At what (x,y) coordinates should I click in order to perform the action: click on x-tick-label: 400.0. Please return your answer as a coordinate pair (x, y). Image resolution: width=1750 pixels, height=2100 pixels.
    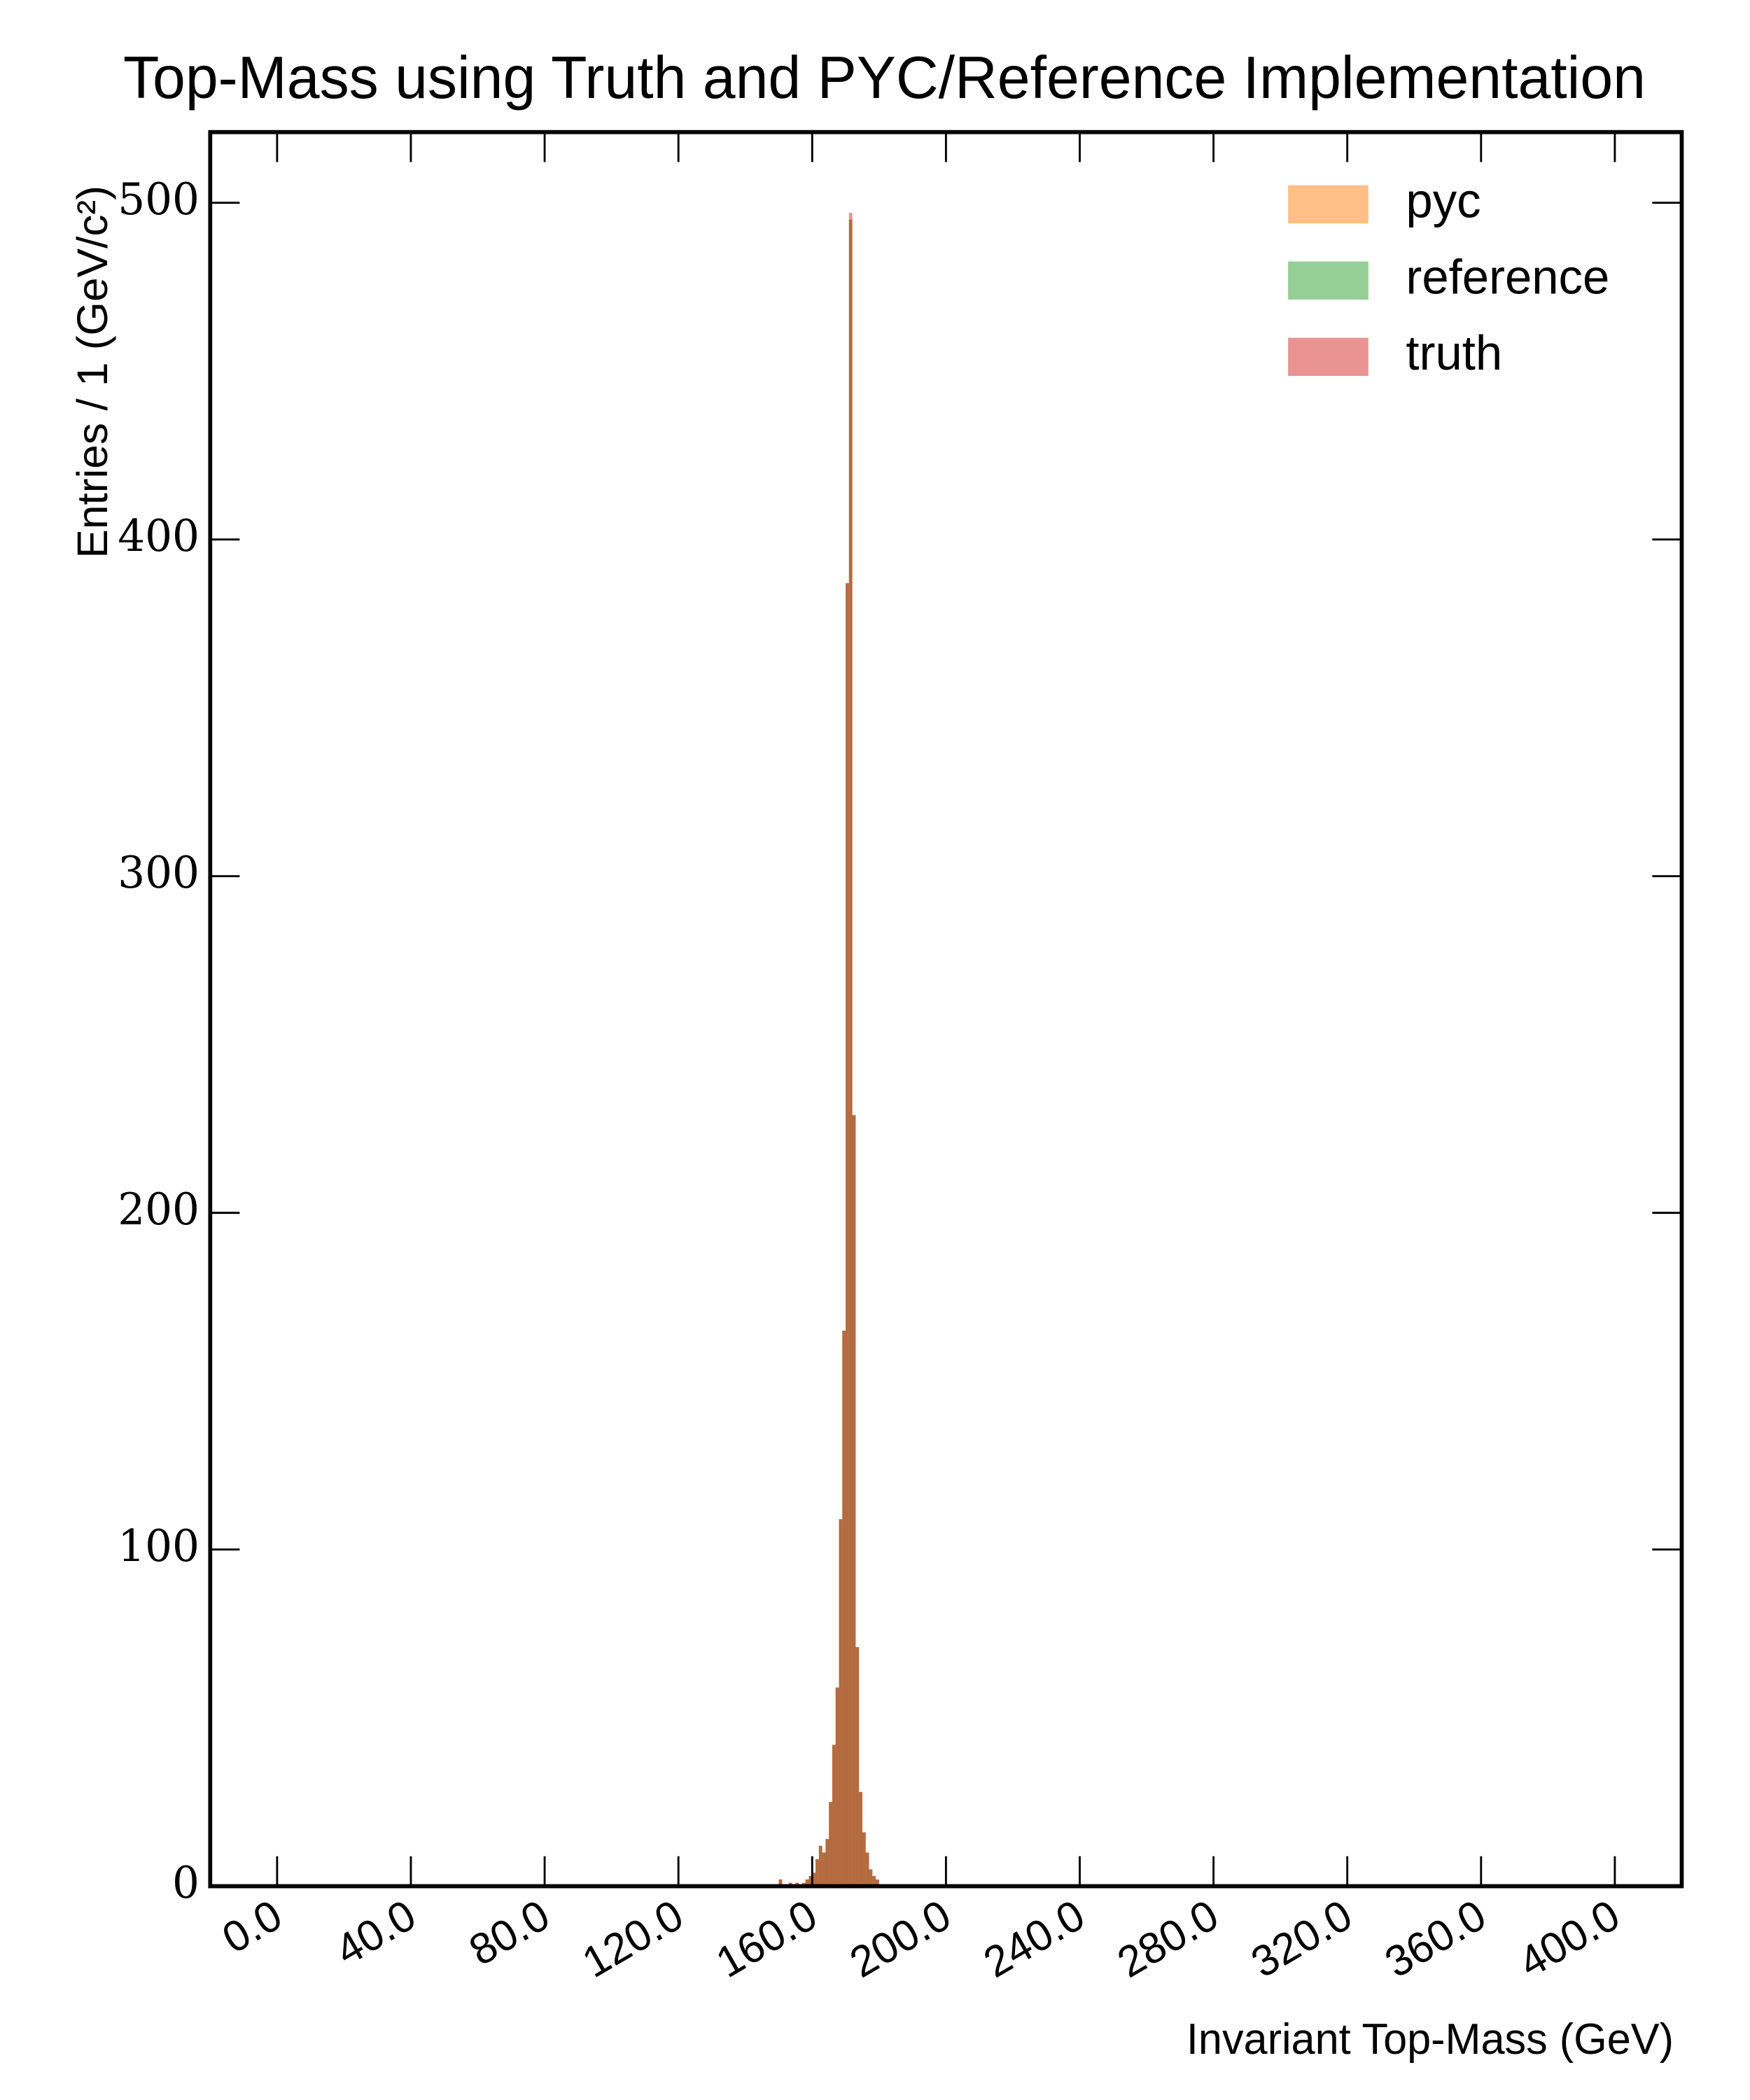
    Looking at the image, I should click on (1569, 1939).